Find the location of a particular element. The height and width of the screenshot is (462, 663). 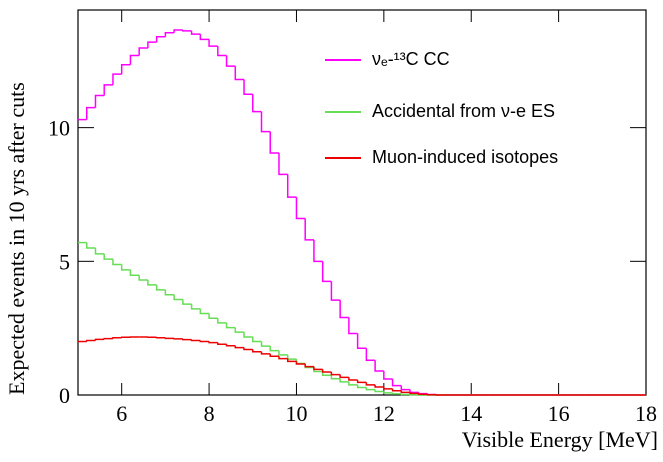

x-tick-label: 18 is located at coordinates (646, 413).